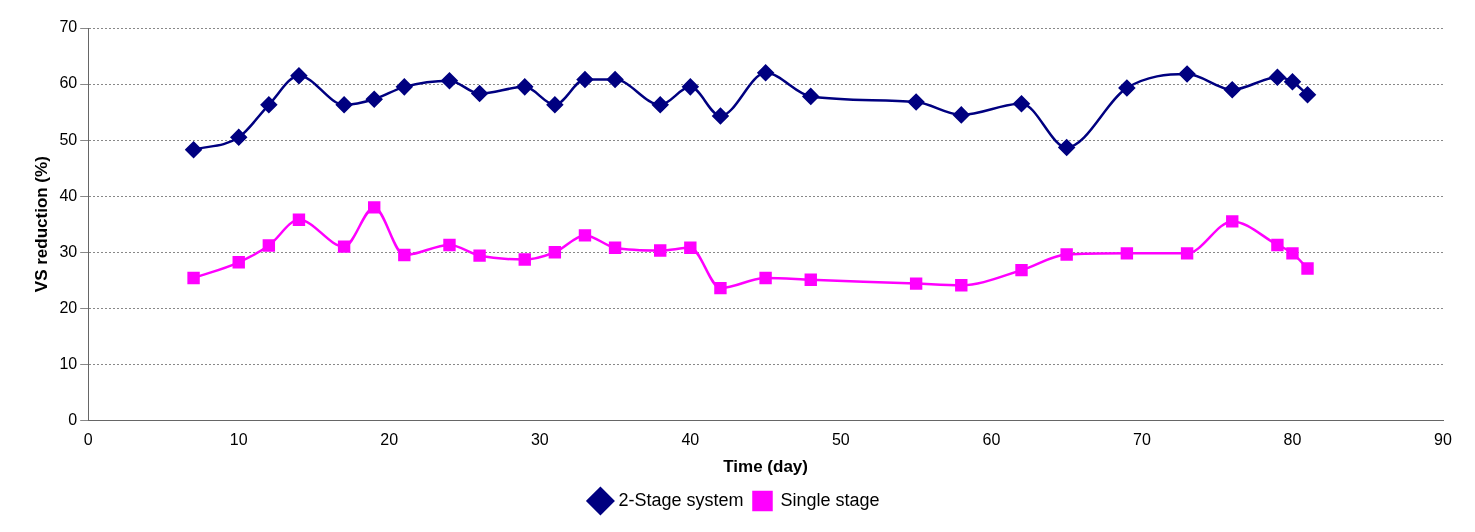 The height and width of the screenshot is (532, 1475). What do you see at coordinates (68, 195) in the screenshot?
I see `y-tick-label: 40` at bounding box center [68, 195].